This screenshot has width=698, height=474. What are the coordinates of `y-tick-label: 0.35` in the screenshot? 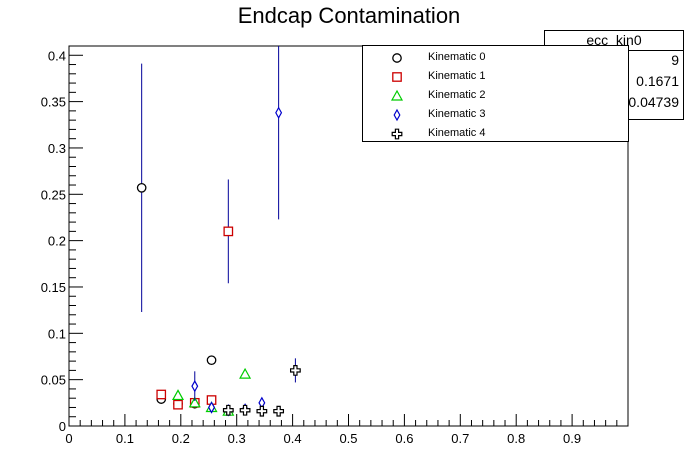 It's located at (53, 102).